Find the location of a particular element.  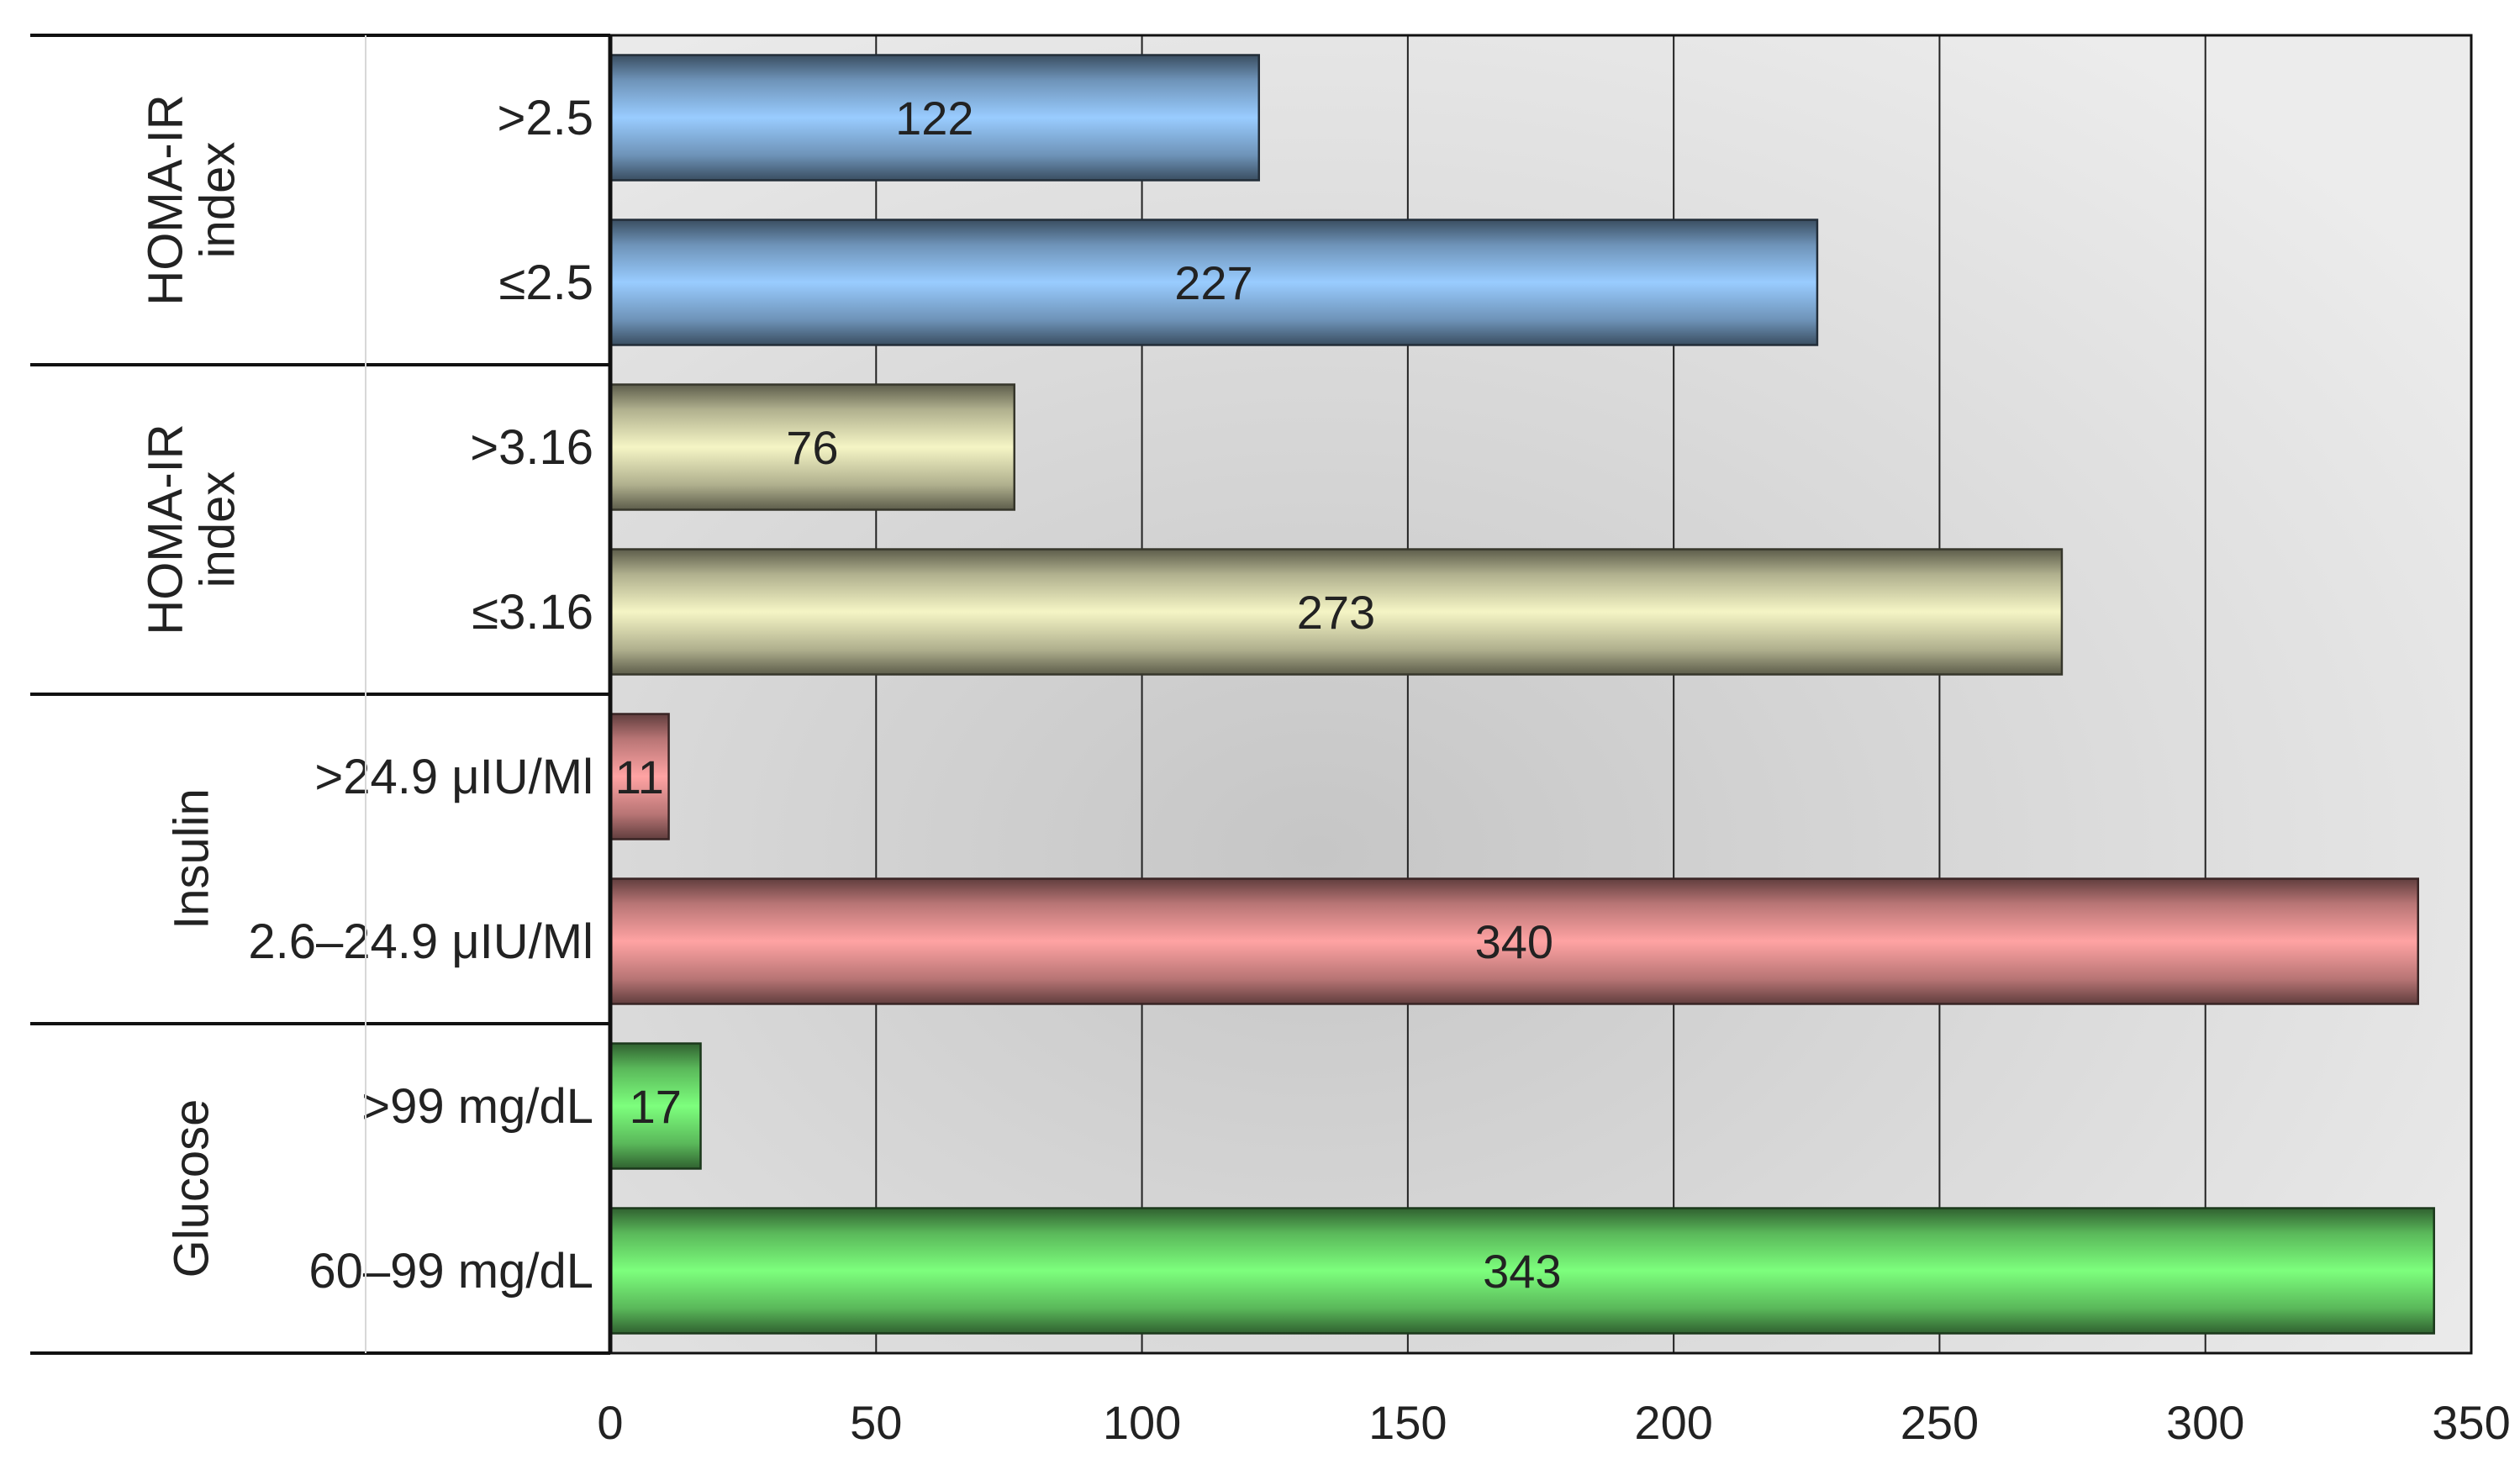

bar-value-label: 122 is located at coordinates (934, 118).